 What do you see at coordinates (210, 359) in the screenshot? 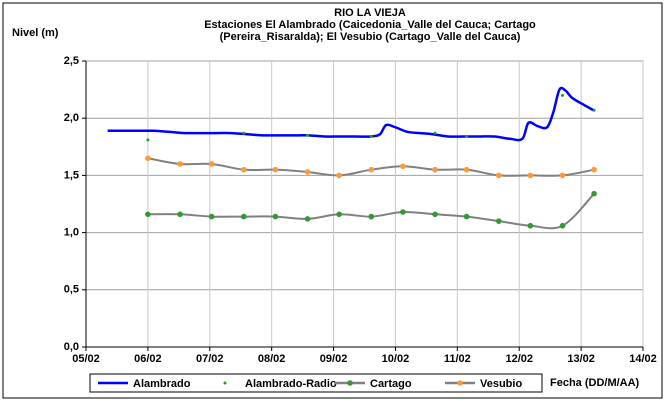
I see `x-tick-label: 07/02` at bounding box center [210, 359].